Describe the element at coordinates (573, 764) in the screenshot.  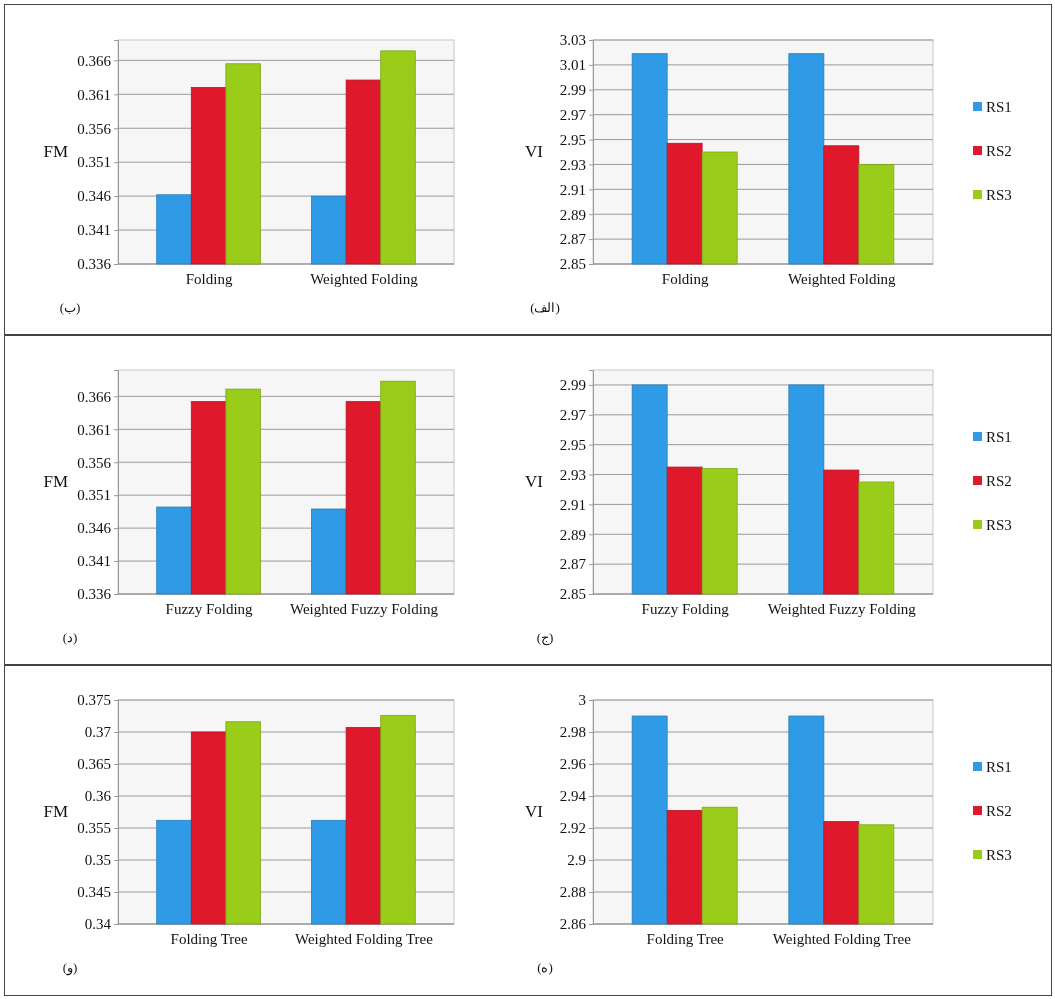
I see `y-tick-label: 2.96` at that location.